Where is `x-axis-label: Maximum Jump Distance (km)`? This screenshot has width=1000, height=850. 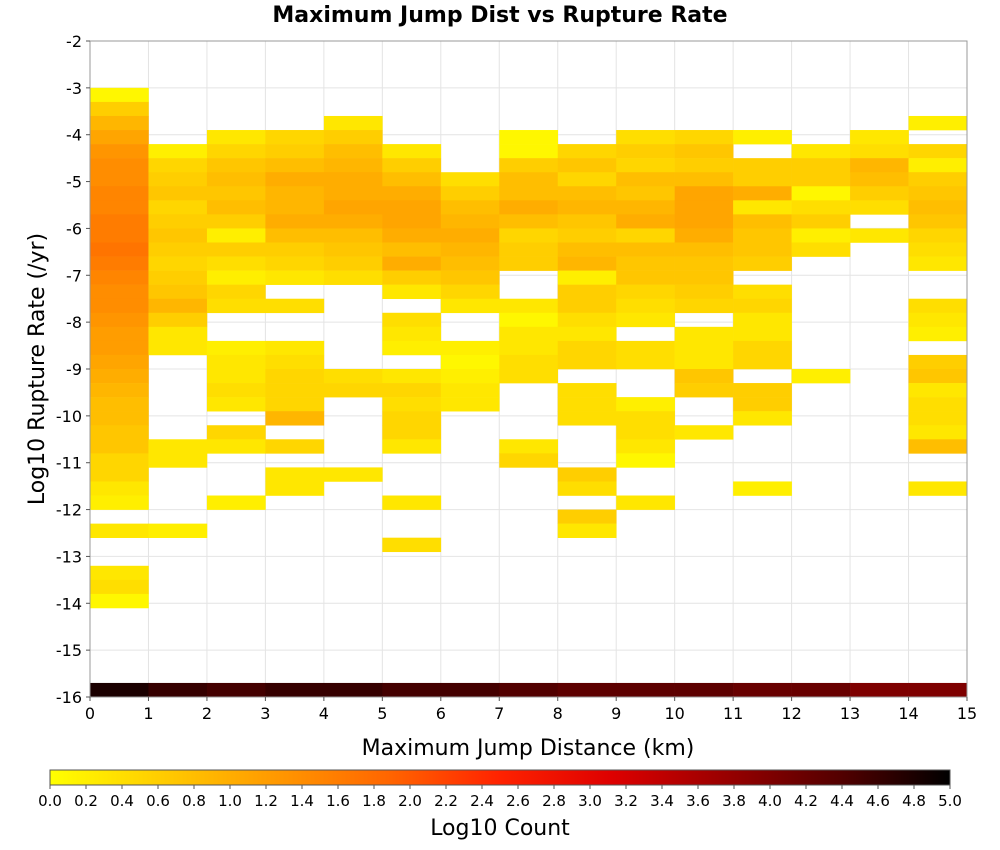
x-axis-label: Maximum Jump Distance (km) is located at coordinates (528, 748).